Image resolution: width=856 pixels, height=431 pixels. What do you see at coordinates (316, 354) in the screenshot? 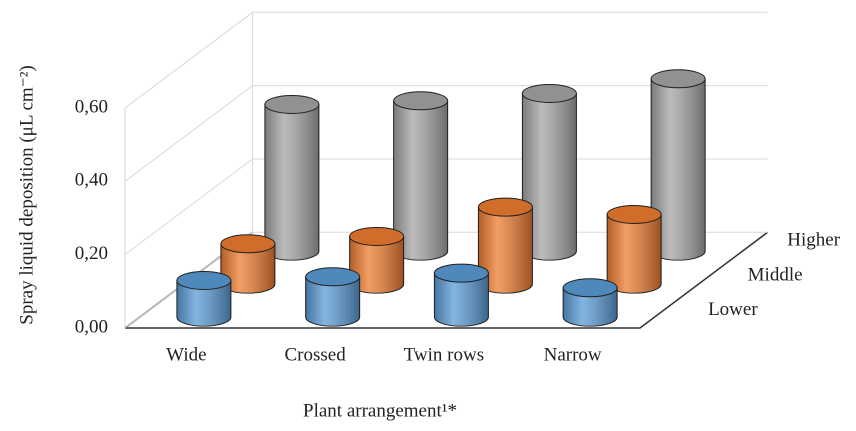
I see `x-tick-label: Crossed` at bounding box center [316, 354].